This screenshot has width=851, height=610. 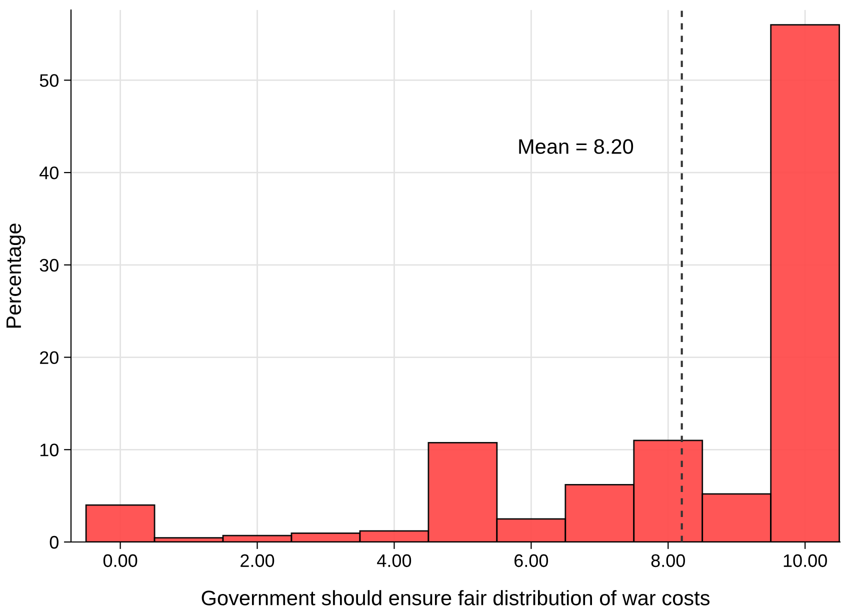 I want to click on y-tick-label: 20, so click(x=49, y=357).